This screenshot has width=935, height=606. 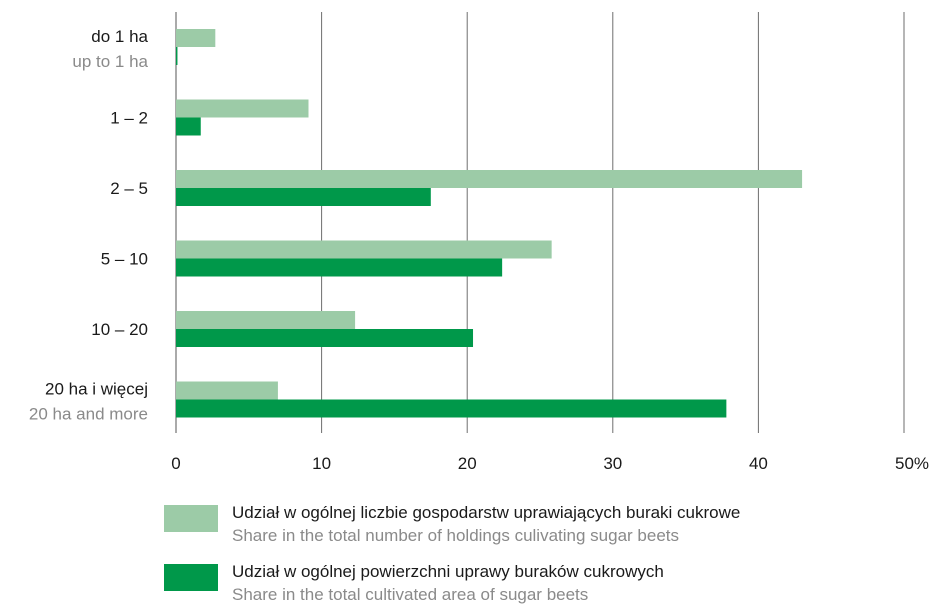 I want to click on x-tick-label: 40, so click(x=758, y=463).